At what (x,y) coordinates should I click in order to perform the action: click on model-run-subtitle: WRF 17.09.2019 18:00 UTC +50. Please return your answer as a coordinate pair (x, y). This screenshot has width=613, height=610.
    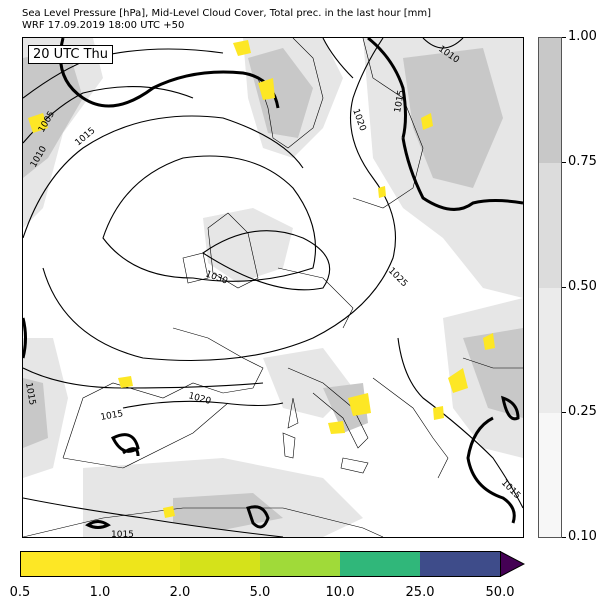
    Looking at the image, I should click on (103, 25).